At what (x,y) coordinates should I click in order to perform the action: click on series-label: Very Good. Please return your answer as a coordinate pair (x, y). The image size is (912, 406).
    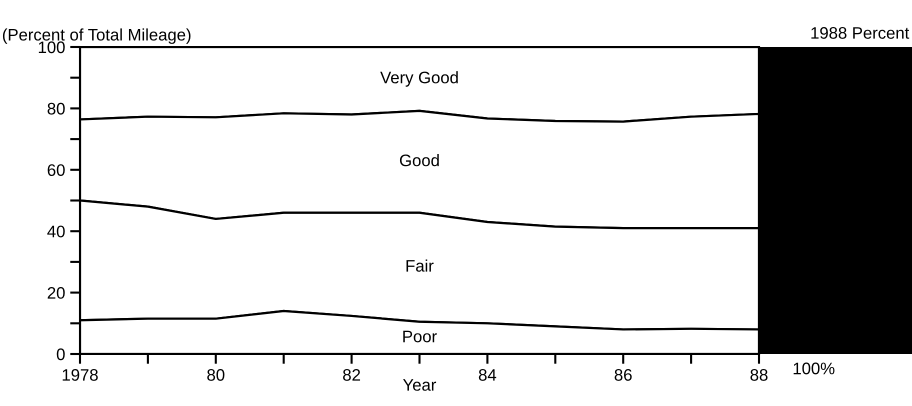
    Looking at the image, I should click on (419, 79).